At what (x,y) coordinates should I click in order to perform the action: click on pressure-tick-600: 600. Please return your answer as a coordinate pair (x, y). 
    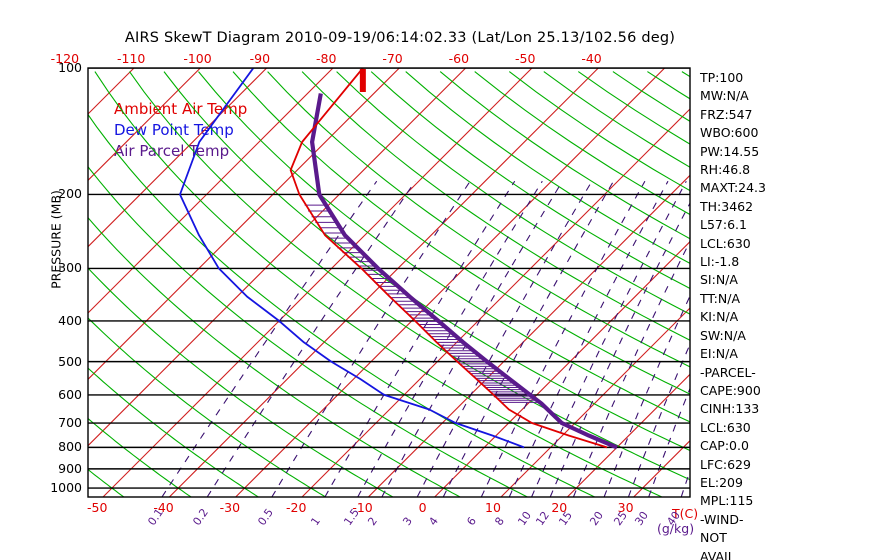
    Looking at the image, I should click on (70, 394).